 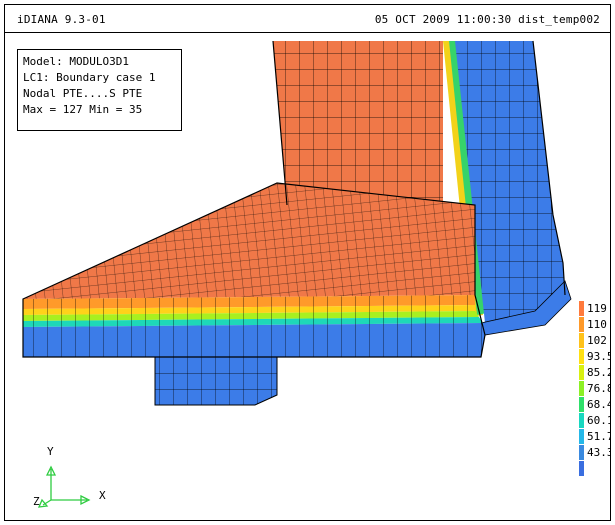 I want to click on load-case-label: LC1: Boundary case 1, so click(x=89, y=77).